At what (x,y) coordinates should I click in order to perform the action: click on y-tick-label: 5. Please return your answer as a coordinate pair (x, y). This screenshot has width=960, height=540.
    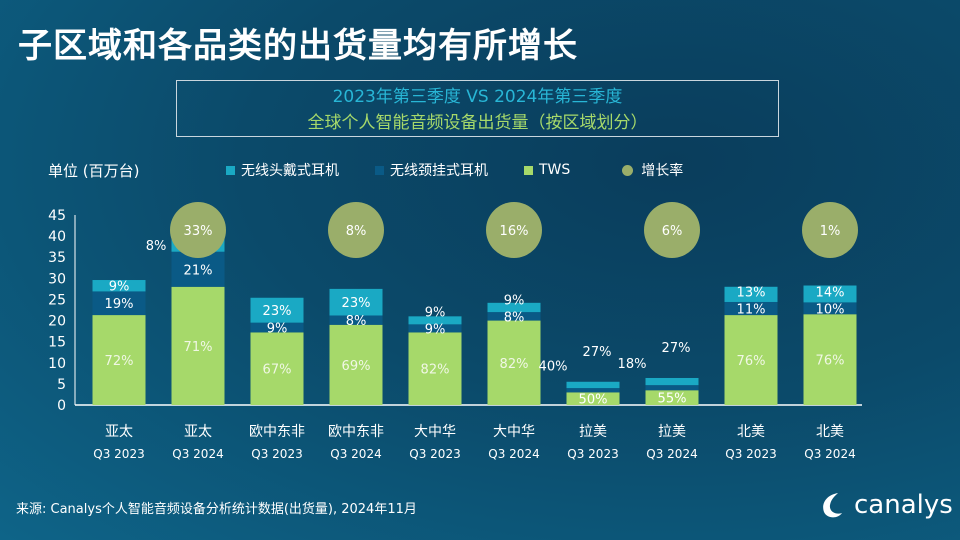
    Looking at the image, I should click on (61, 385).